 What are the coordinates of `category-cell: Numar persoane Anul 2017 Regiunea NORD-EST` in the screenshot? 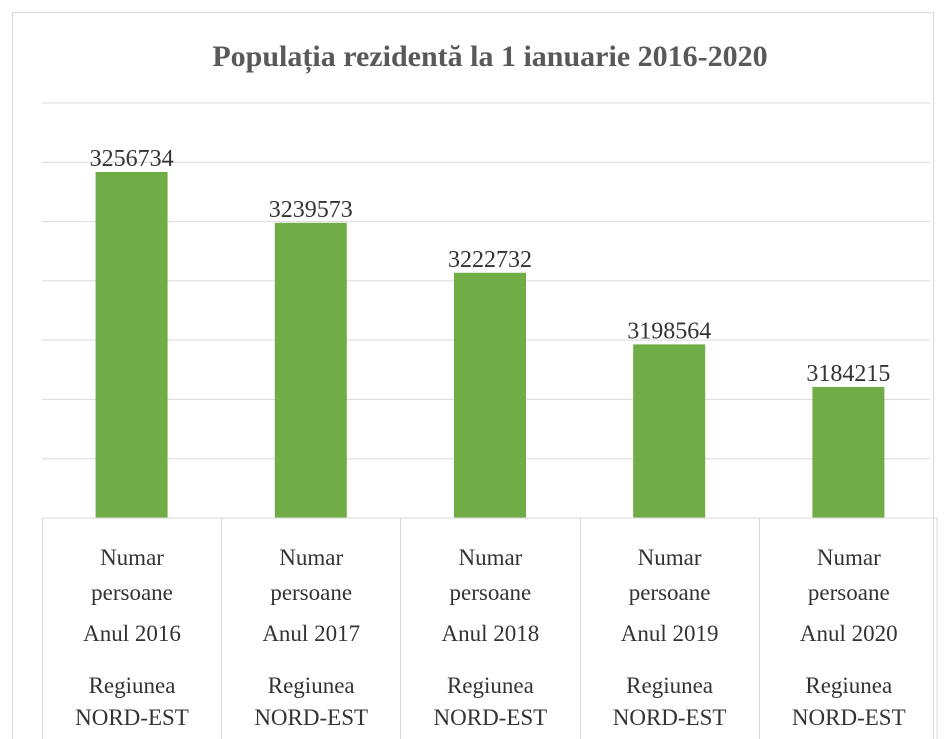 It's located at (310, 628).